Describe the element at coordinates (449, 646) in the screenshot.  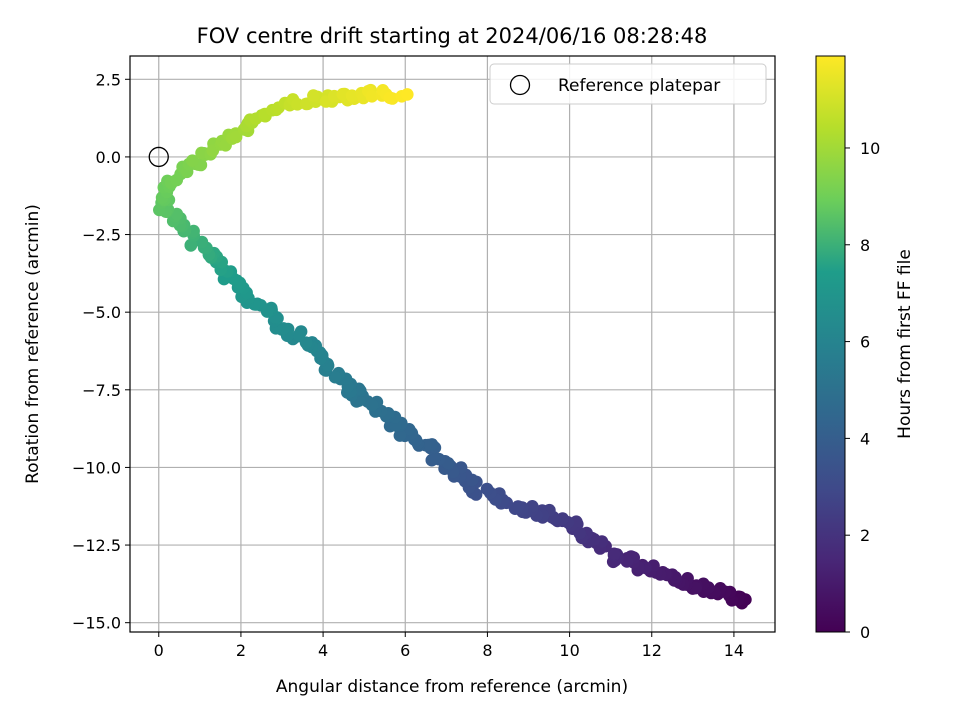
I see `x-axis-ticks: 0 2 4 6 8 10 12 14` at that location.